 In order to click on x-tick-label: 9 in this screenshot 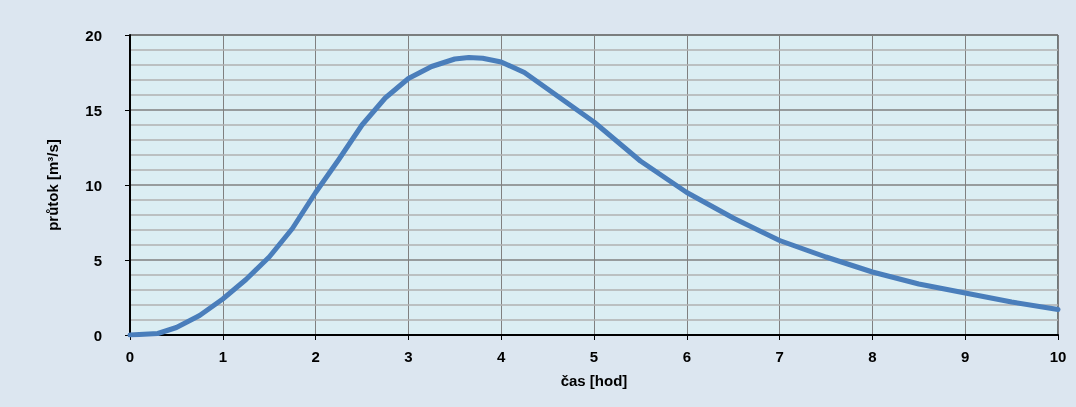, I will do `click(965, 356)`.